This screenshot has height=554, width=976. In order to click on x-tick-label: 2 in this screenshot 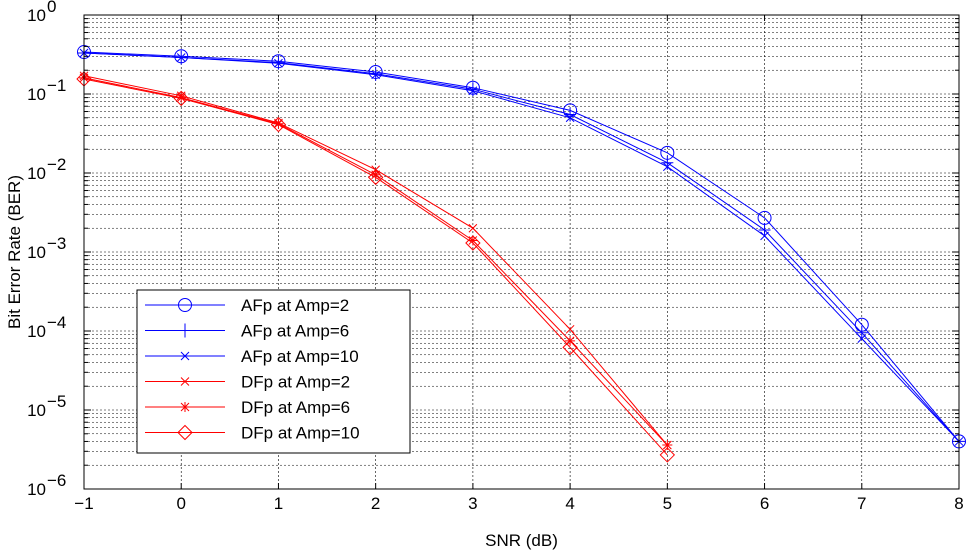, I will do `click(375, 503)`.